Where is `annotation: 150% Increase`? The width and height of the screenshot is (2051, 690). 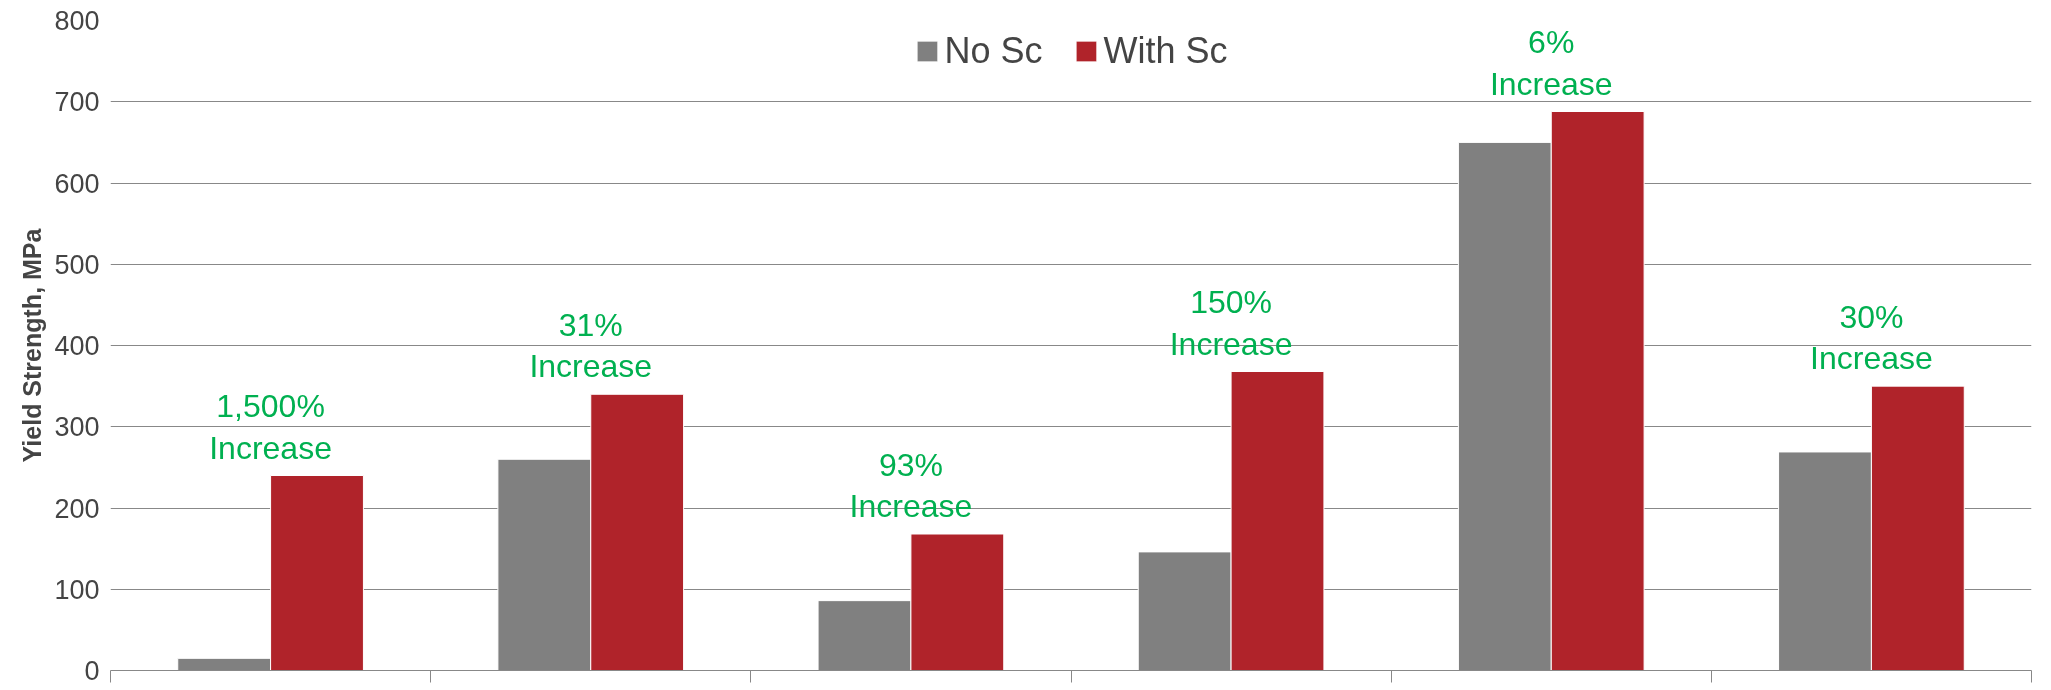 annotation: 150% Increase is located at coordinates (1231, 323).